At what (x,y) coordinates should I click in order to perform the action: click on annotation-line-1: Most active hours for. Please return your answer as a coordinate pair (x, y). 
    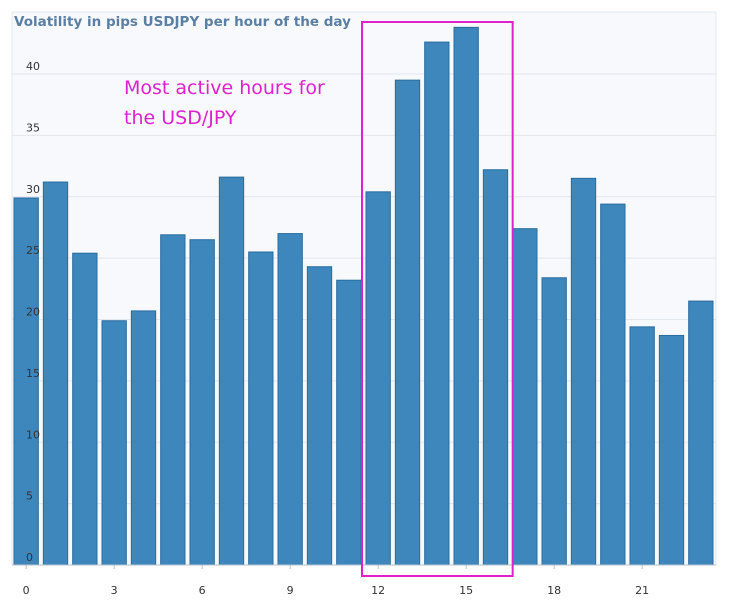
    Looking at the image, I should click on (224, 88).